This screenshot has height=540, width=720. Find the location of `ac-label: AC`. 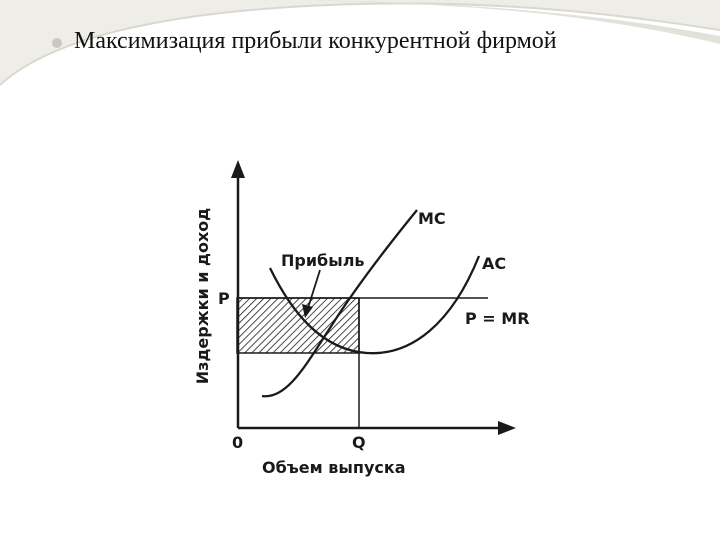

ac-label: AC is located at coordinates (494, 263).